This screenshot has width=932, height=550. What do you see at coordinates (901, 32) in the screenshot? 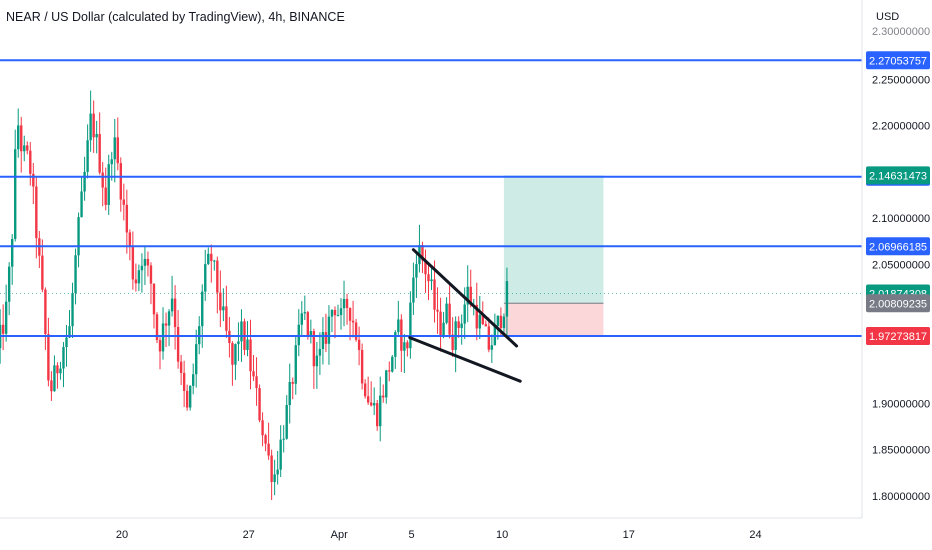
I see `y-tick-partial: 2.30000000` at bounding box center [901, 32].